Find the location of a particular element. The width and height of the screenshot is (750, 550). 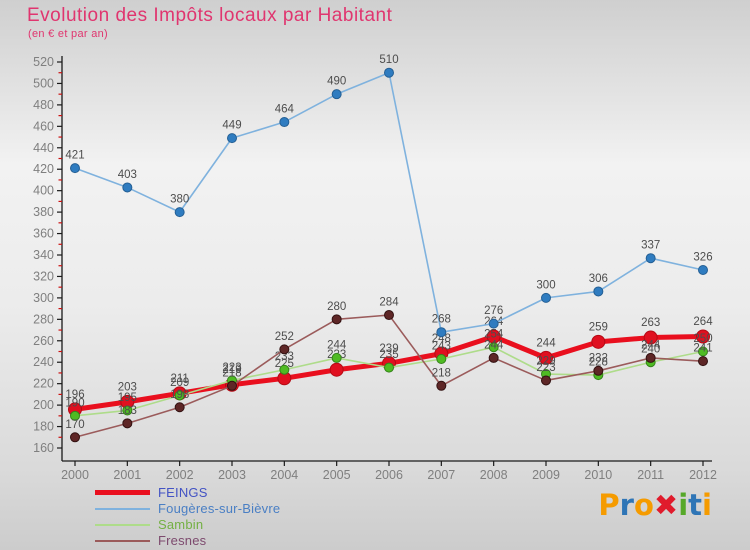

legend-item-fougeres: Fougères-sur-Bièvre is located at coordinates (187, 508).